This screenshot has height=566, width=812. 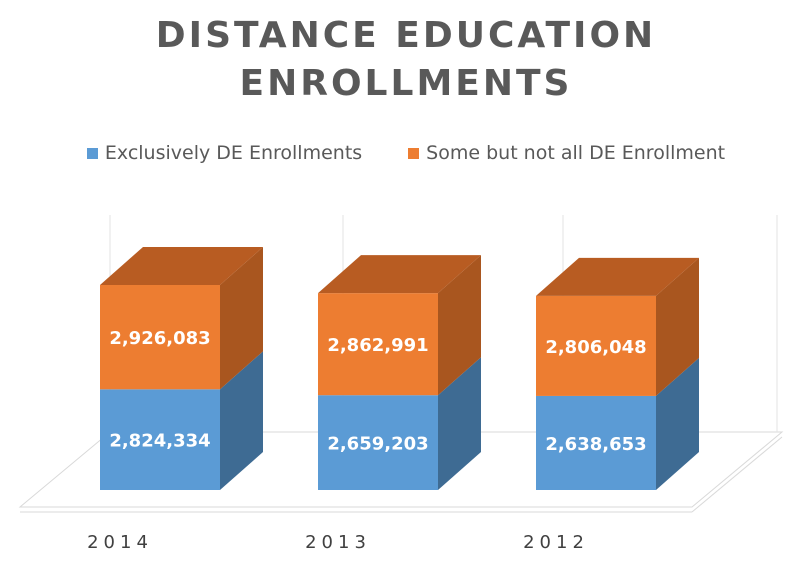 What do you see at coordinates (120, 542) in the screenshot?
I see `category-label-2014: 2014` at bounding box center [120, 542].